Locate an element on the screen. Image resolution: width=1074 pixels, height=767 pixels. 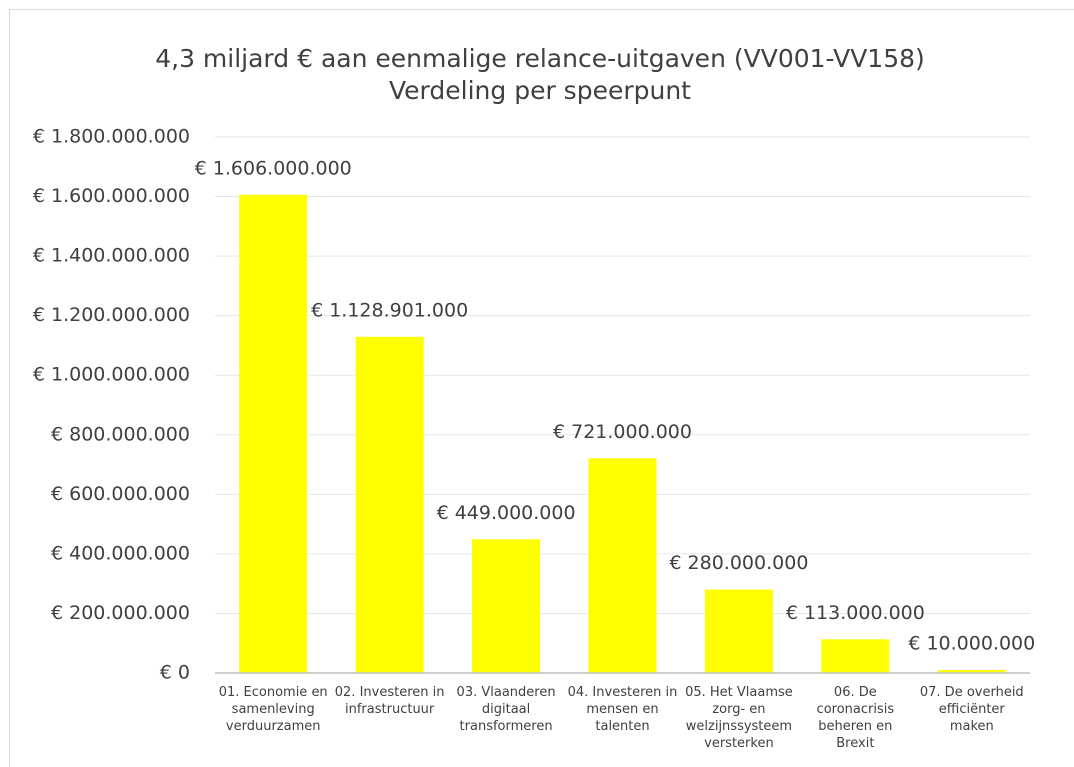
x-tick-label: 03. Vlaanderen digitaal transformeren is located at coordinates (506, 709).